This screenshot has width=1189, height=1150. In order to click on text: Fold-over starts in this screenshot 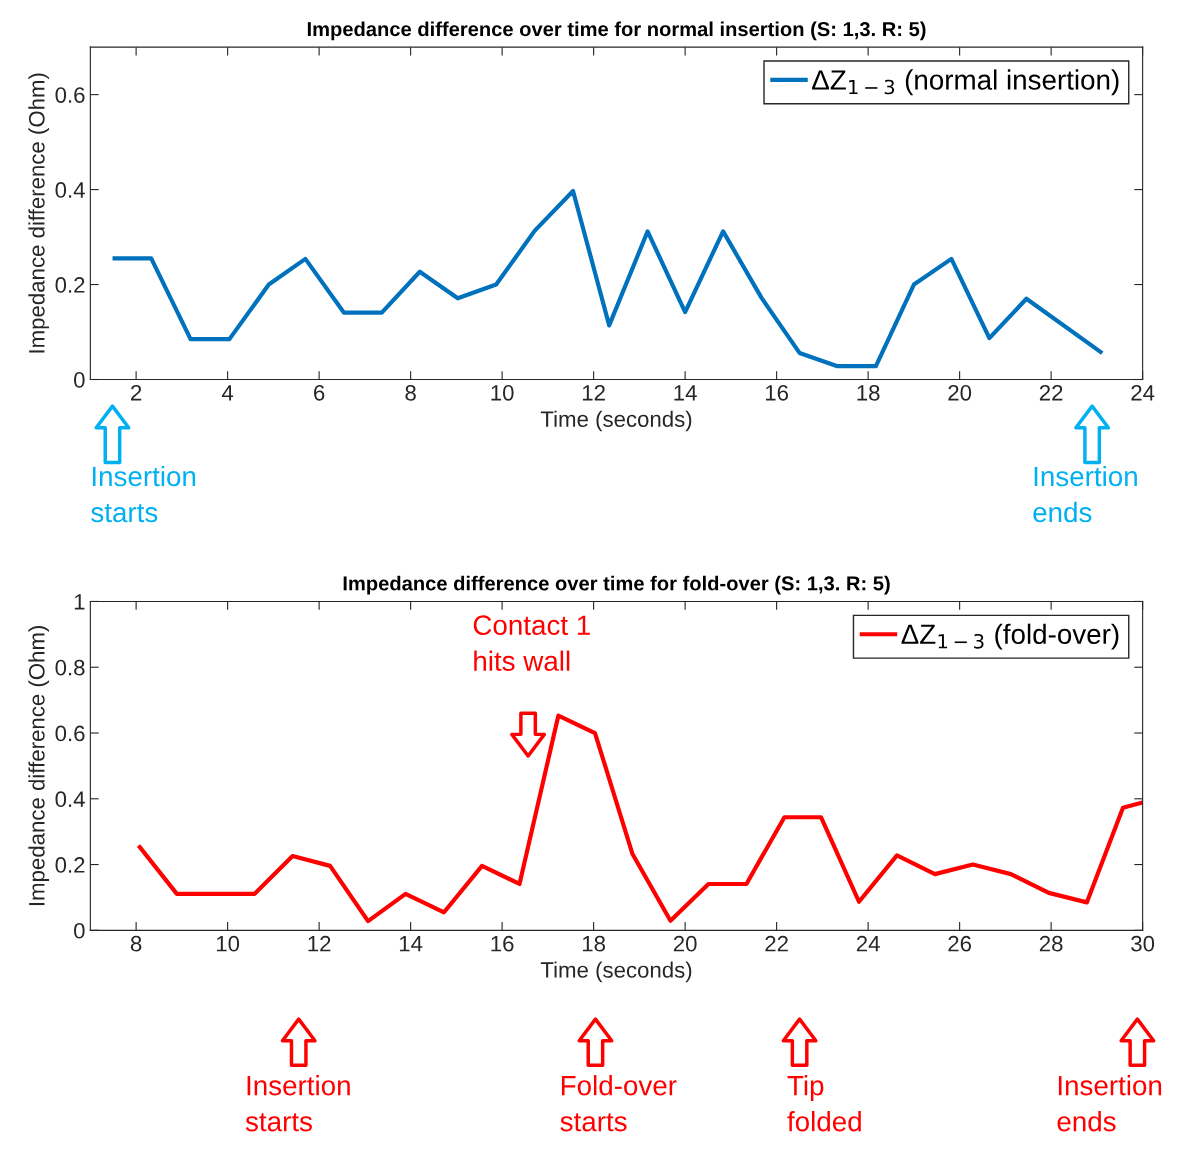, I will do `click(618, 1103)`.